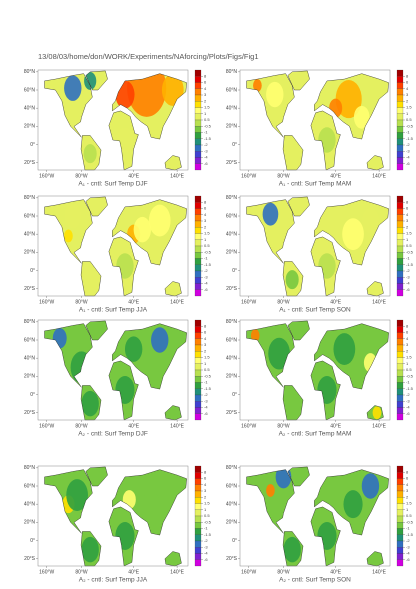 Image resolution: width=416 pixels, height=589 pixels. What do you see at coordinates (408, 553) in the screenshot?
I see `colorbar-label: -4` at bounding box center [408, 553].